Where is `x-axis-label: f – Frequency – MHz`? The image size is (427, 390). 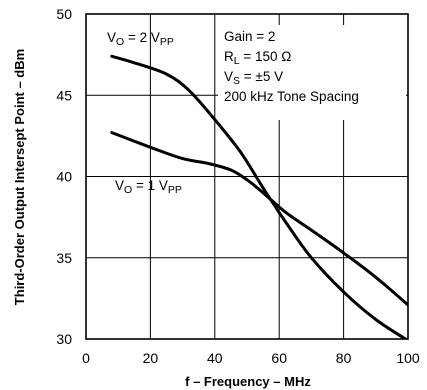 x-axis-label: f – Frequency – MHz is located at coordinates (248, 381).